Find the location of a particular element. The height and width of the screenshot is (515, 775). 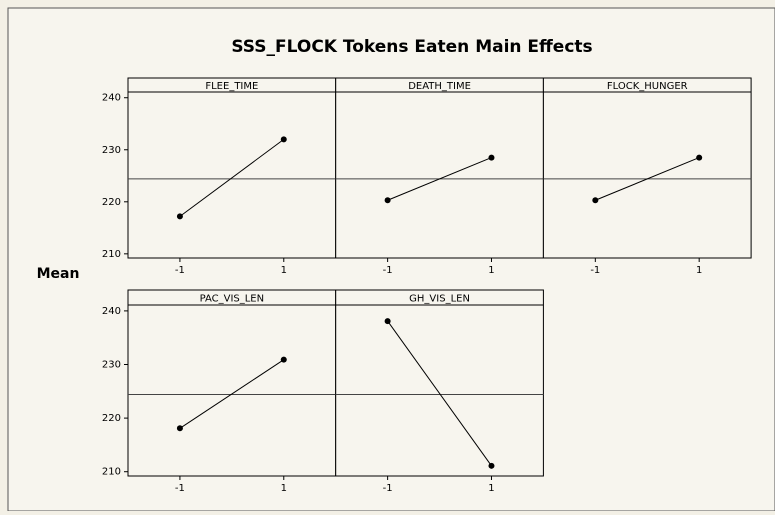

panel-title: FLOCK_HUNGER is located at coordinates (647, 86).